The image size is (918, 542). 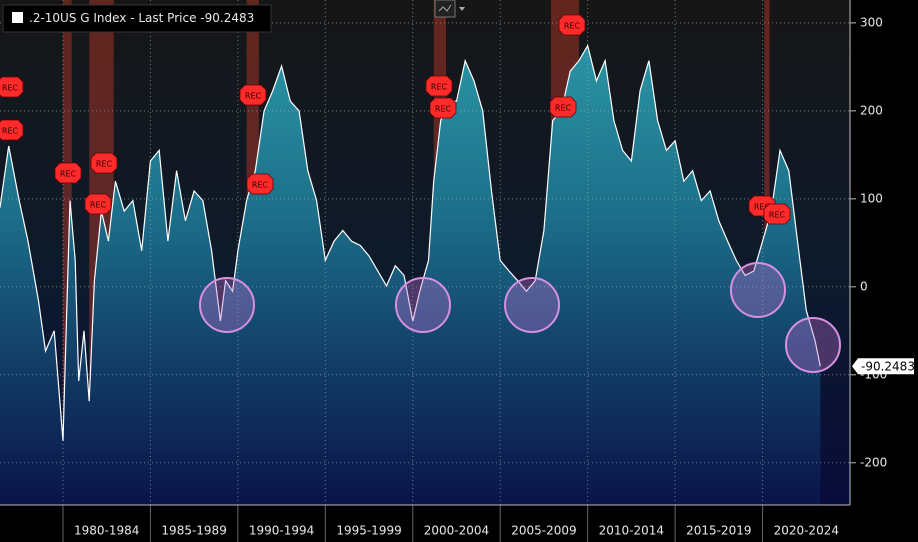 I want to click on x-tick-label: 1980-1984, so click(x=106, y=531).